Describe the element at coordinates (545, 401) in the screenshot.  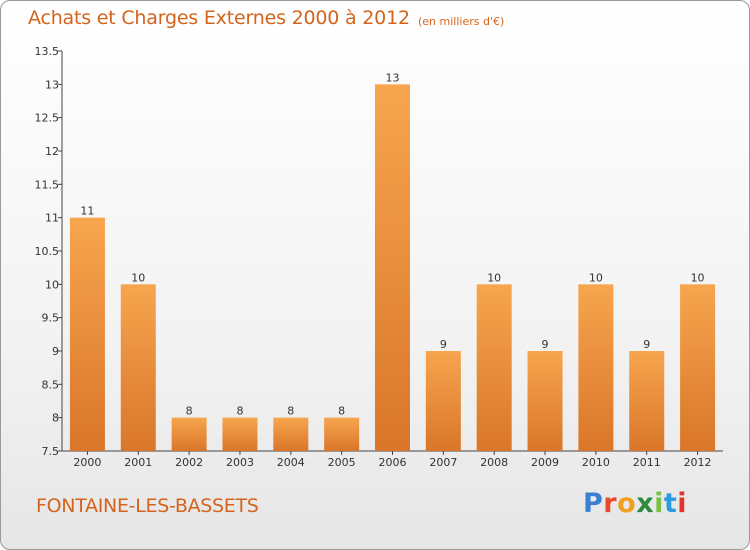
I see `bar-2009` at that location.